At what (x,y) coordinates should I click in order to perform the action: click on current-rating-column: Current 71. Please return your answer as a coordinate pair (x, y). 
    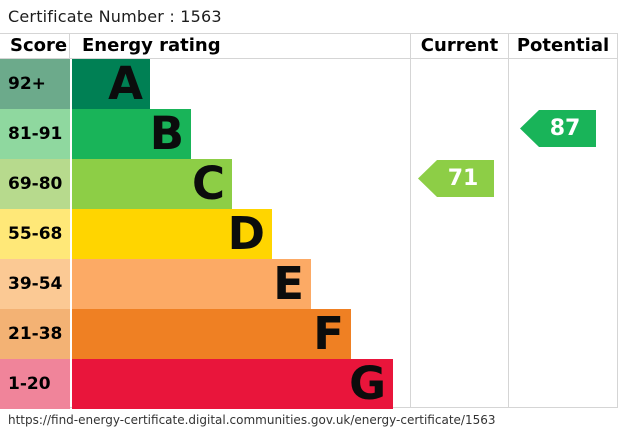
    Looking at the image, I should click on (460, 220).